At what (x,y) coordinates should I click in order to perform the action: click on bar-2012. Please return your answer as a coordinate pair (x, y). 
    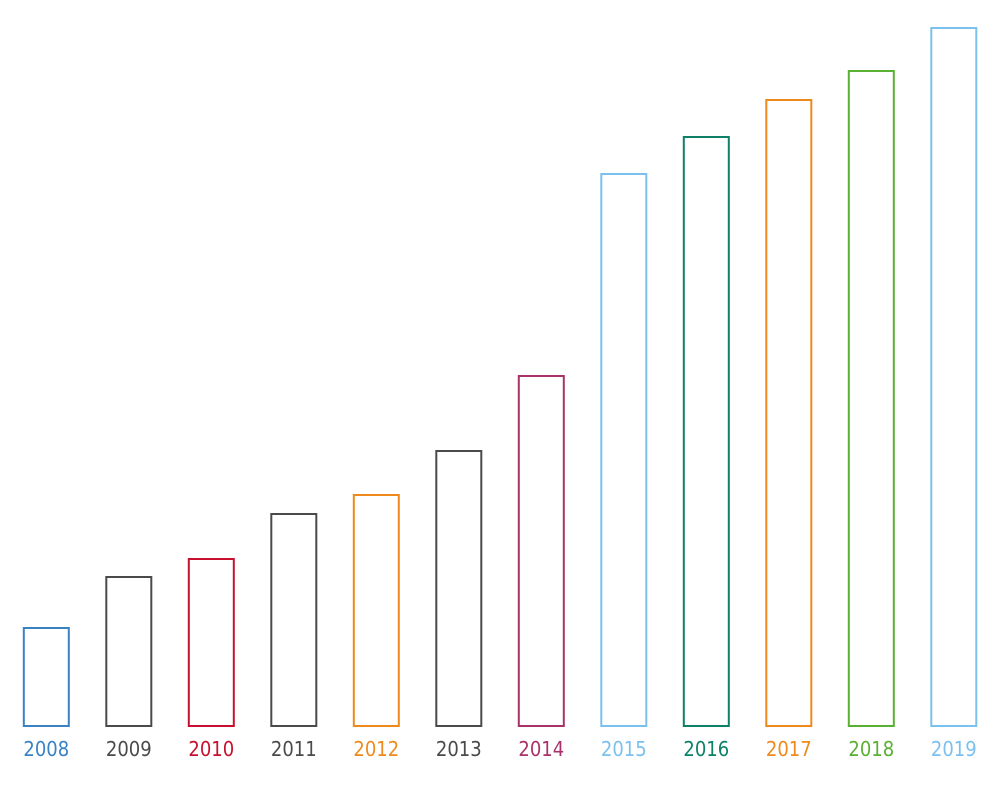
    Looking at the image, I should click on (376, 610).